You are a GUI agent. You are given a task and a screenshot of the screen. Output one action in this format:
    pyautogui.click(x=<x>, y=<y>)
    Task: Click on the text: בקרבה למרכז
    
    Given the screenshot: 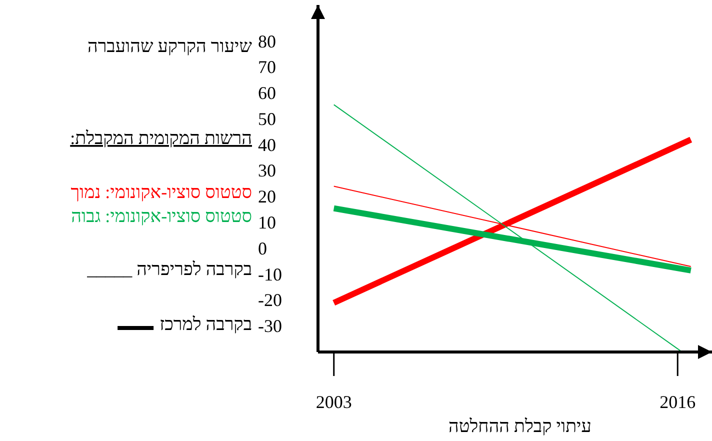 What is the action you would take?
    pyautogui.click(x=206, y=324)
    